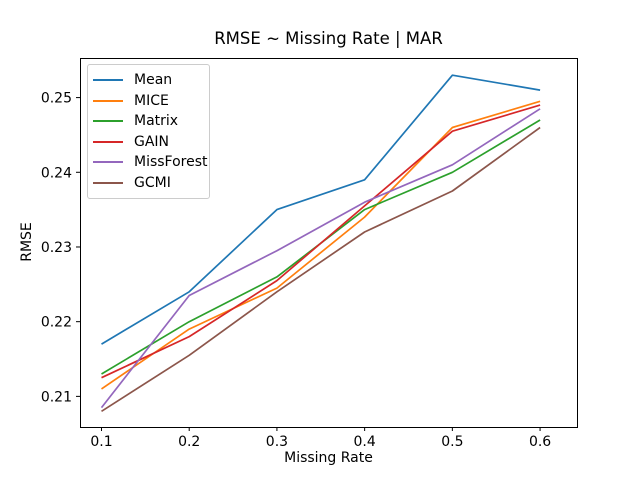 Image resolution: width=640 pixels, height=480 pixels. What do you see at coordinates (277, 442) in the screenshot?
I see `x-tick-label: 0.3` at bounding box center [277, 442].